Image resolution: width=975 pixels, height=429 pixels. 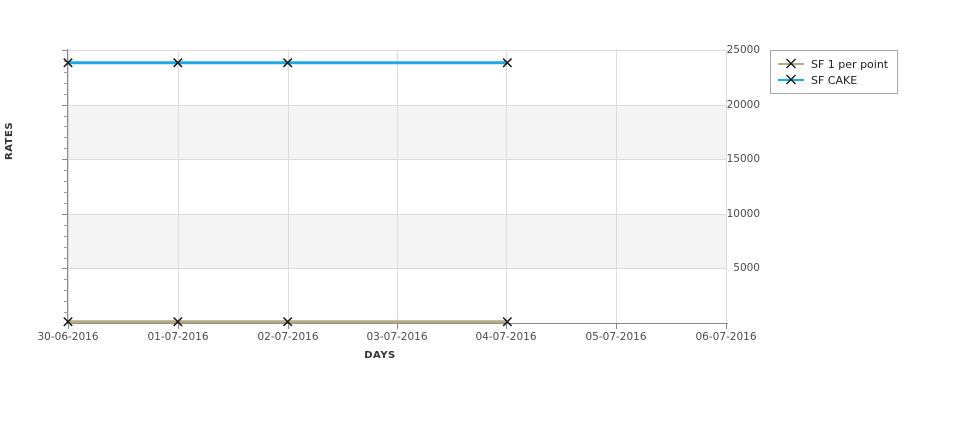 What do you see at coordinates (380, 355) in the screenshot?
I see `x-axis-title: DAYS` at bounding box center [380, 355].